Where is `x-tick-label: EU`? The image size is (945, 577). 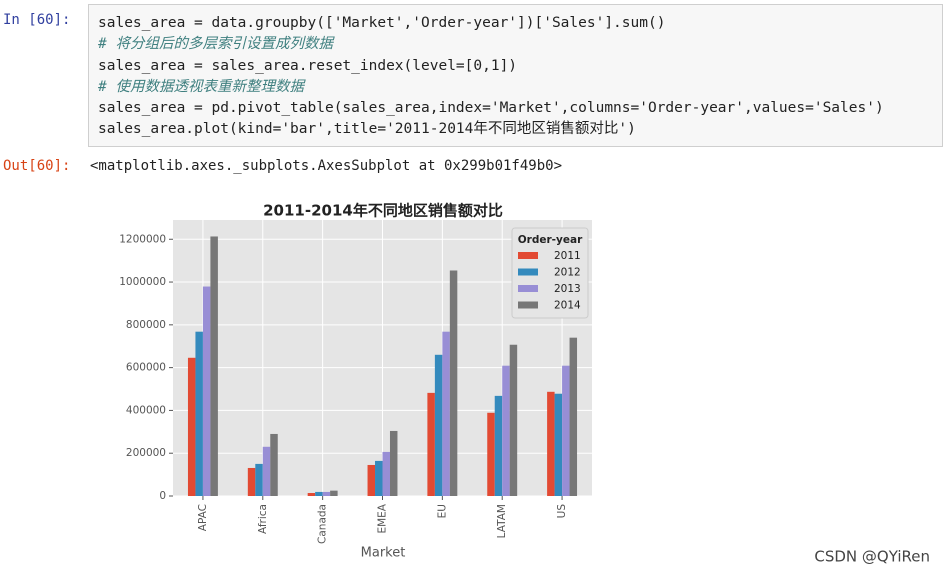 x-tick-label: EU is located at coordinates (442, 511).